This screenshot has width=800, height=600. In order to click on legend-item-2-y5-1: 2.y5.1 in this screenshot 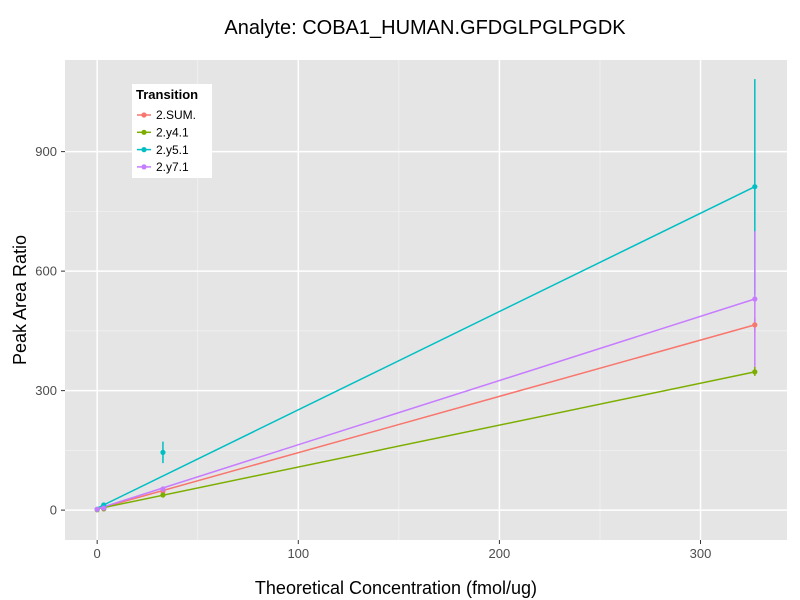, I will do `click(163, 150)`.